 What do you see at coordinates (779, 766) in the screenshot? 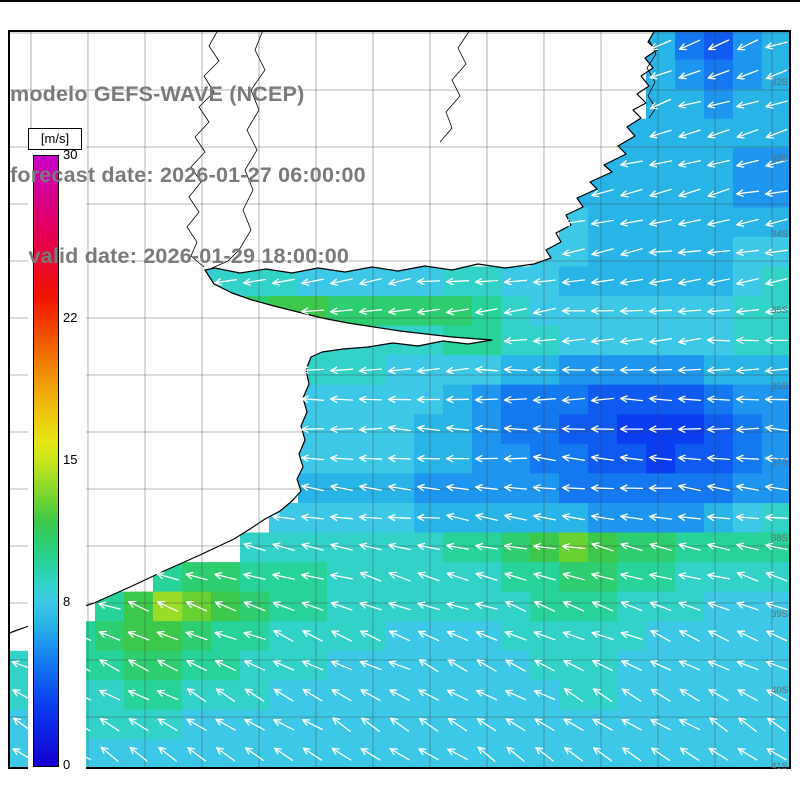
I see `lat-label: 41S` at bounding box center [779, 766].